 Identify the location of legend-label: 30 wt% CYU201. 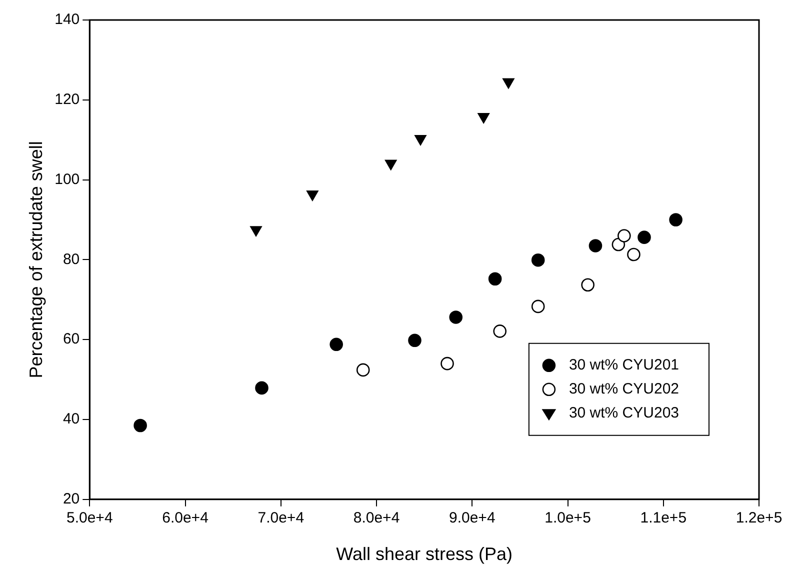
(624, 365).